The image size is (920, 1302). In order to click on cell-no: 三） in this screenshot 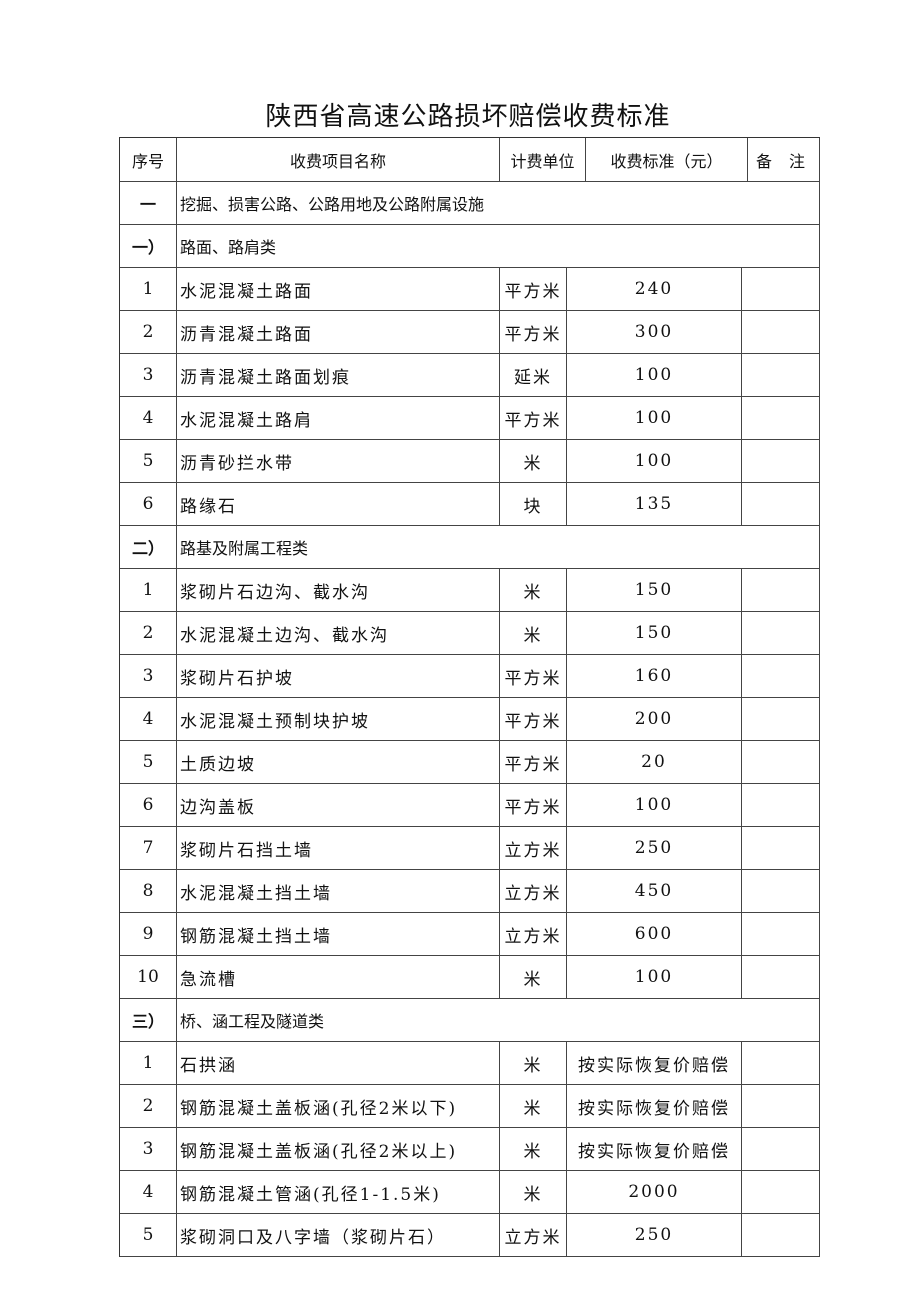, I will do `click(148, 1020)`.